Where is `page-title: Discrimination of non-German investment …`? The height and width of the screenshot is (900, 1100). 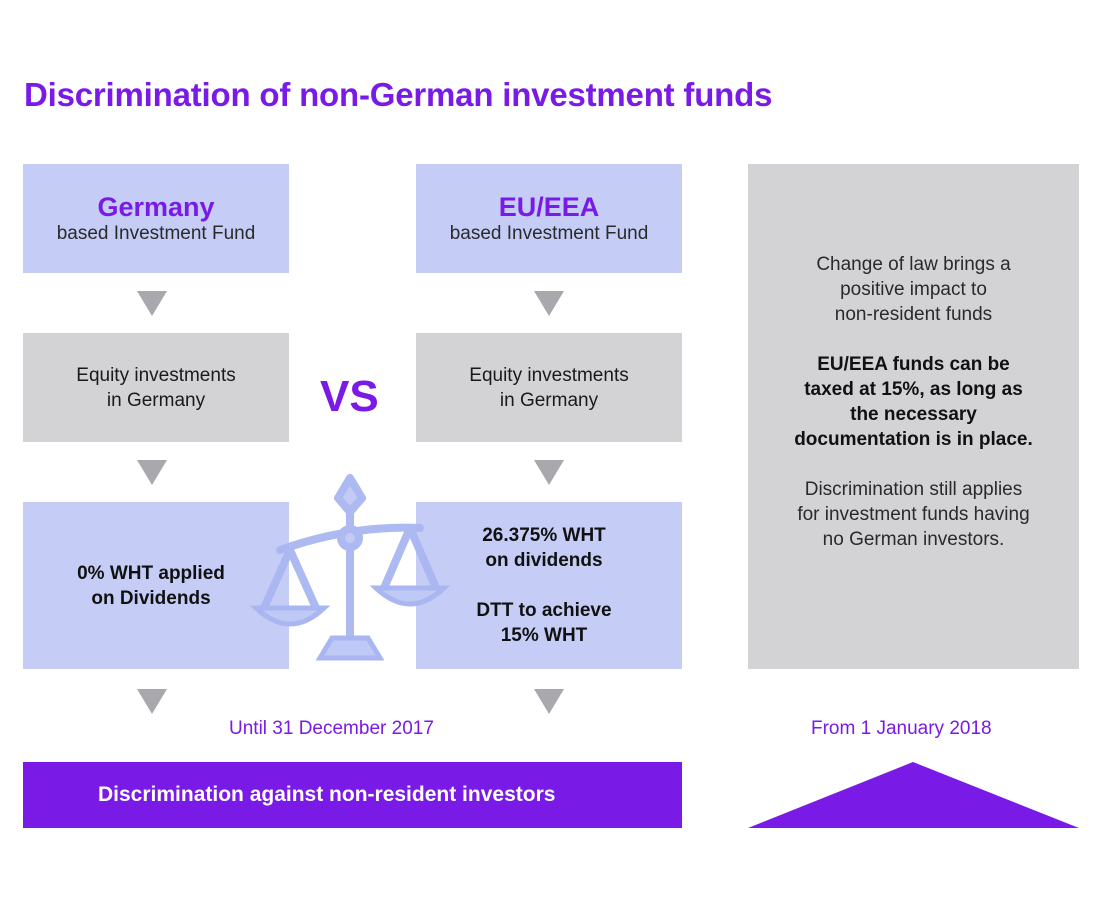 page-title: Discrimination of non-German investment … is located at coordinates (398, 94).